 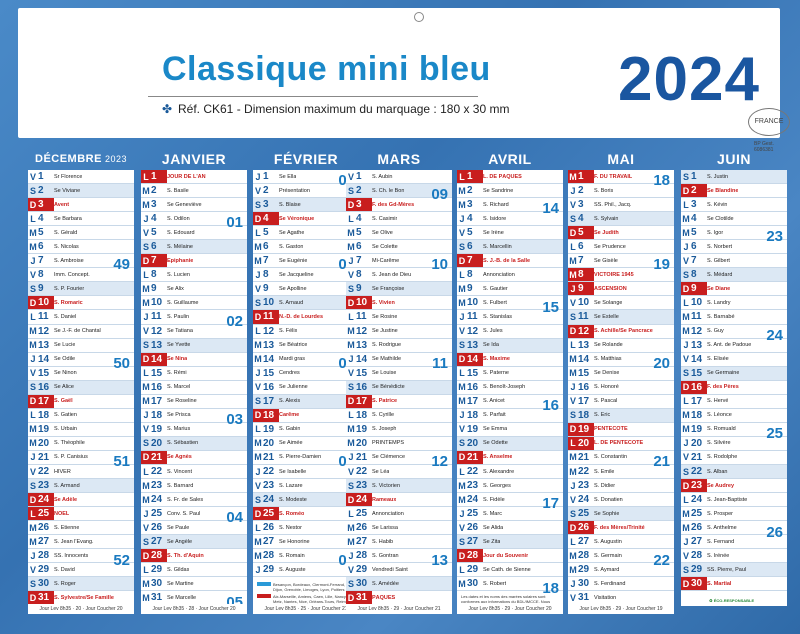 What do you see at coordinates (65, 316) in the screenshot?
I see `saint-name: S. Daniel` at bounding box center [65, 316].